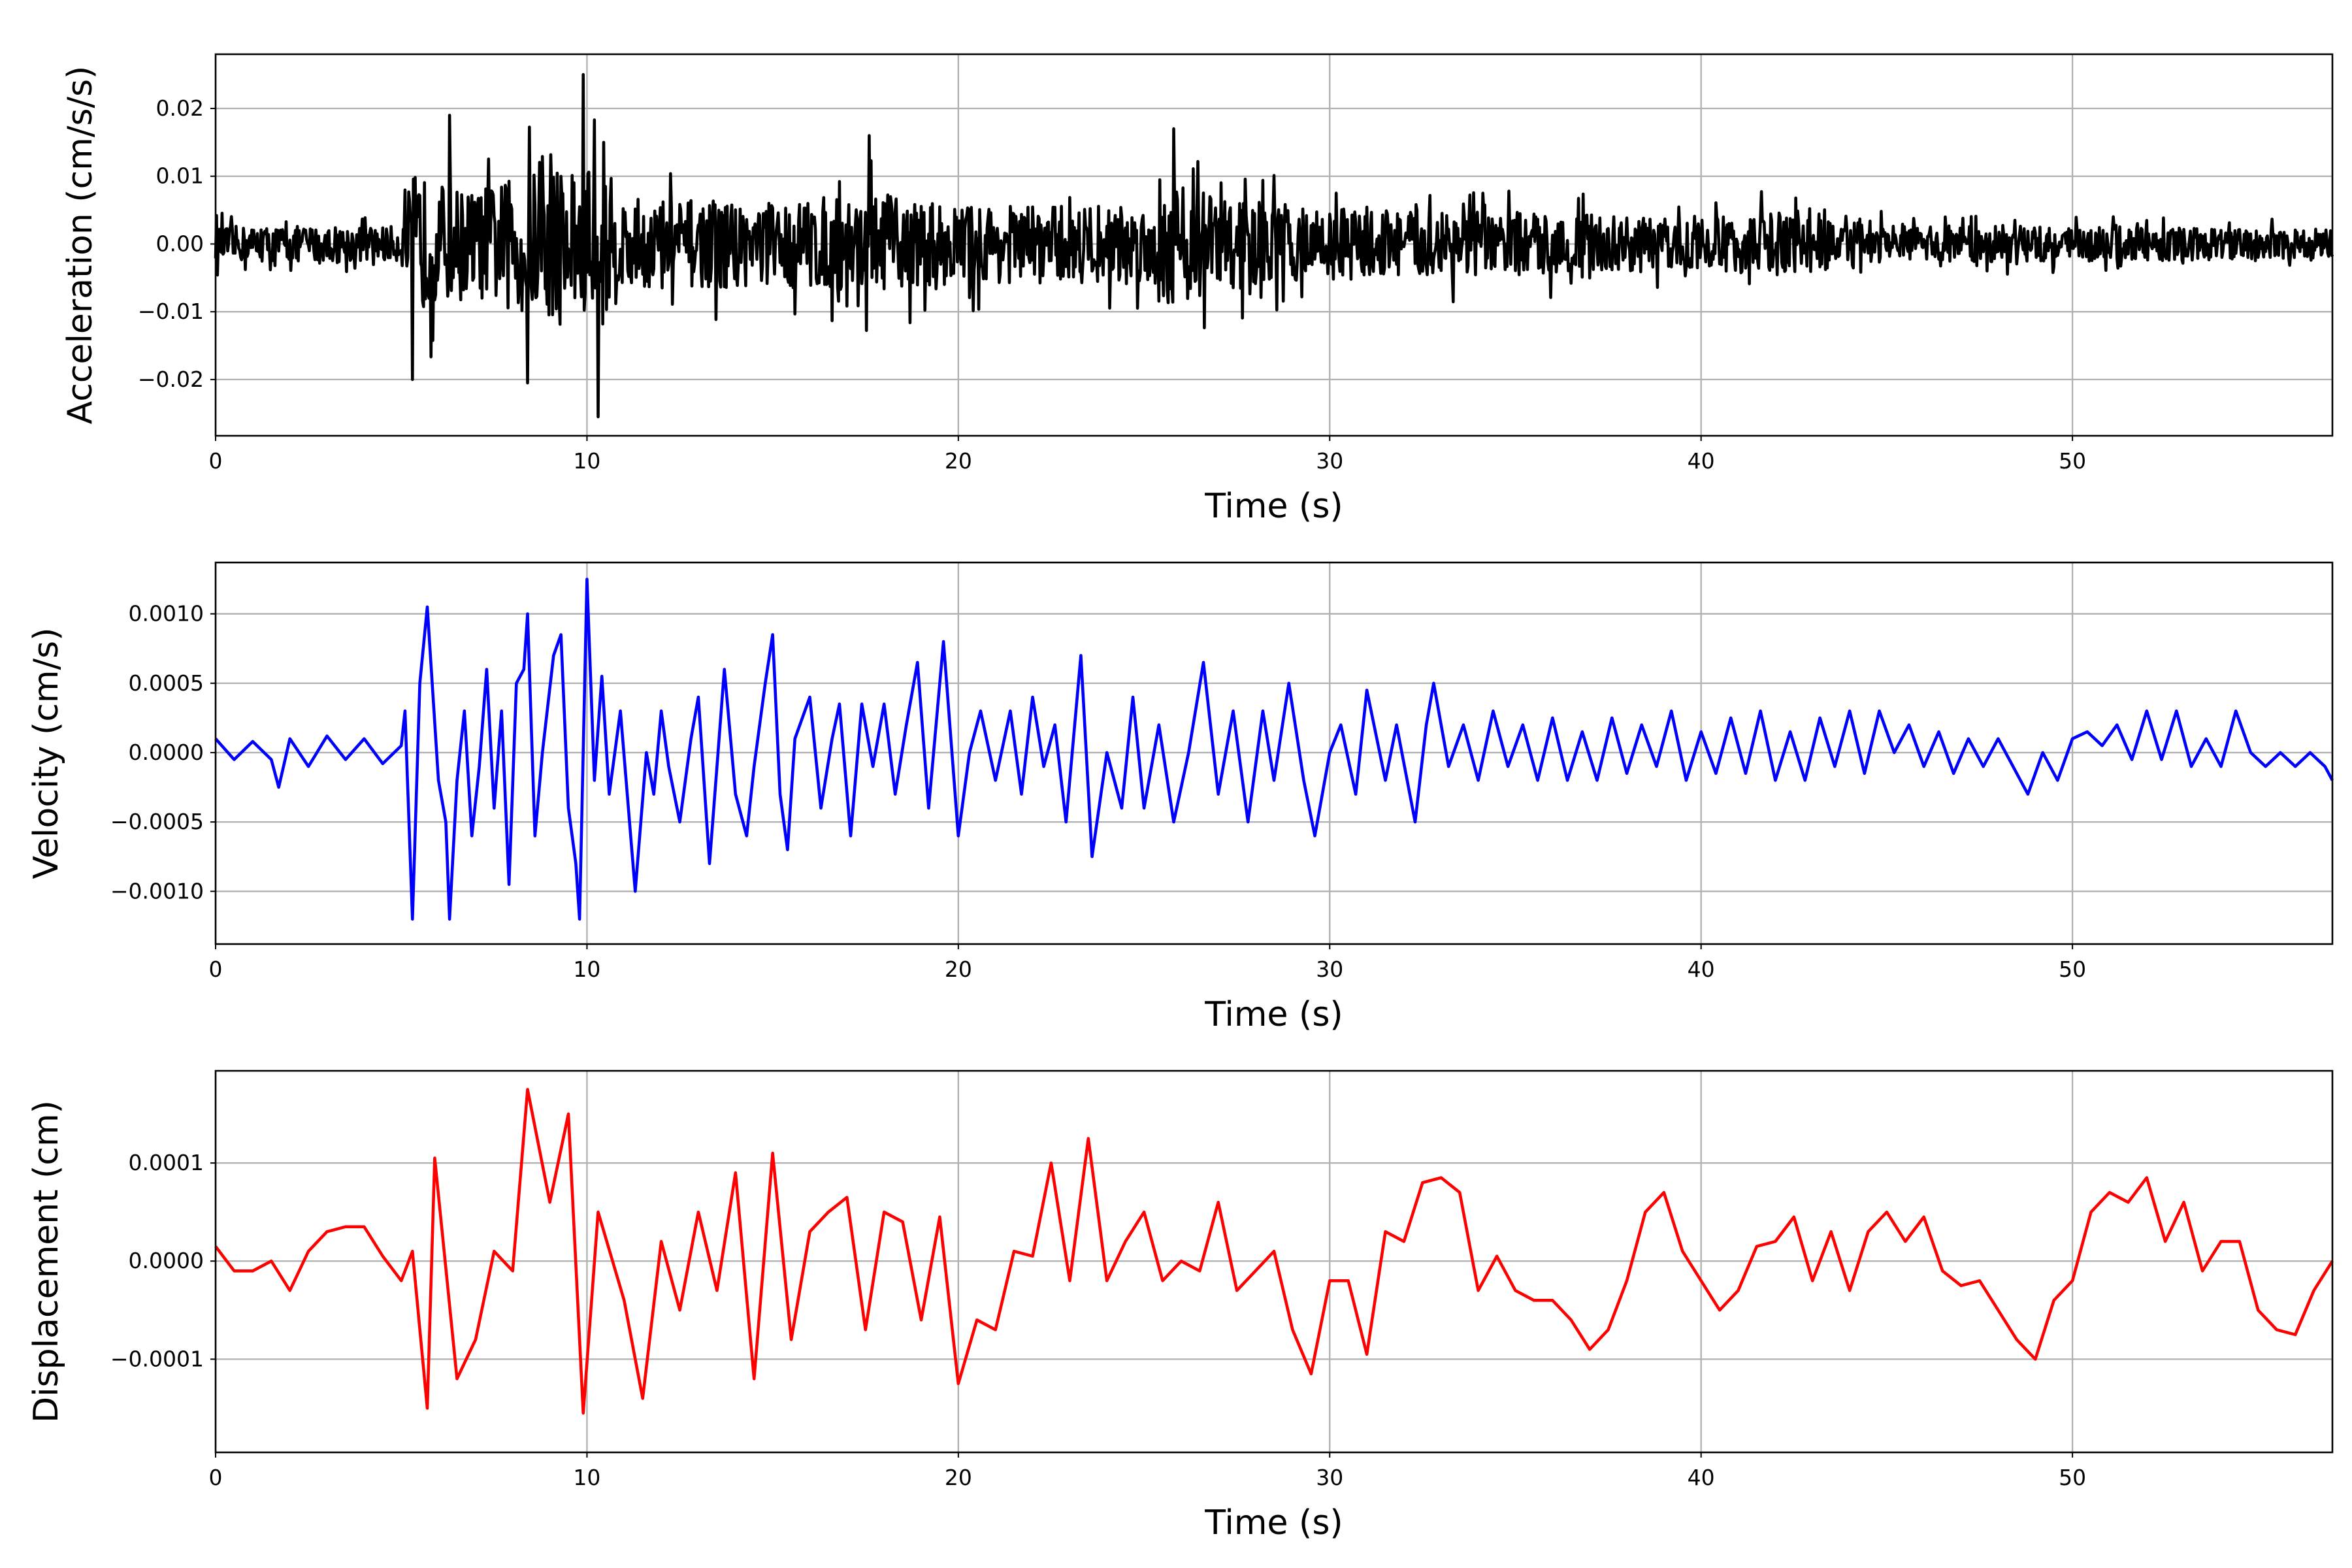 The width and height of the screenshot is (2352, 1568). Describe the element at coordinates (46, 1261) in the screenshot. I see `y-axis-label: Displacement (cm)` at that location.